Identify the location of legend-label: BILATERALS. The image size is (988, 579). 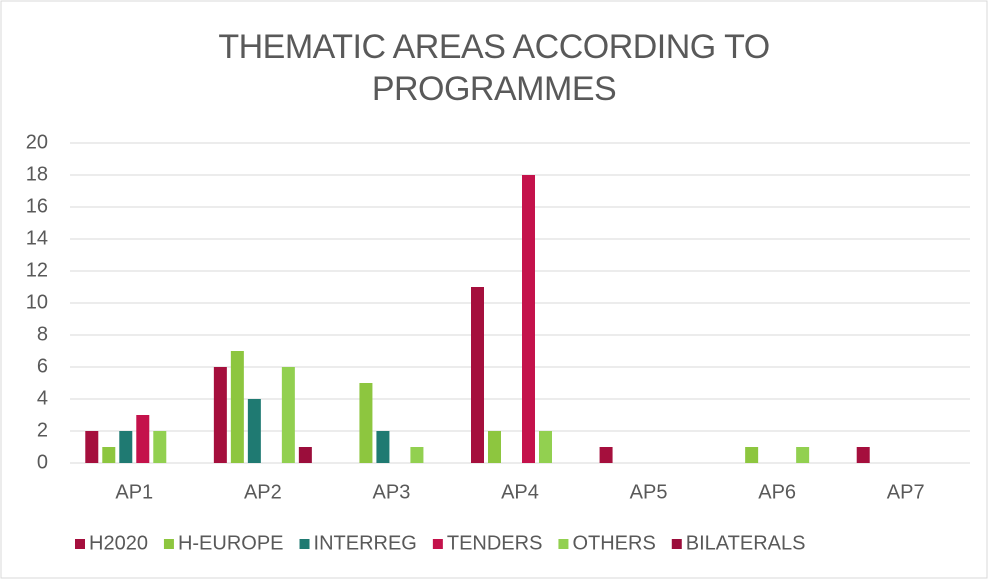
(746, 543).